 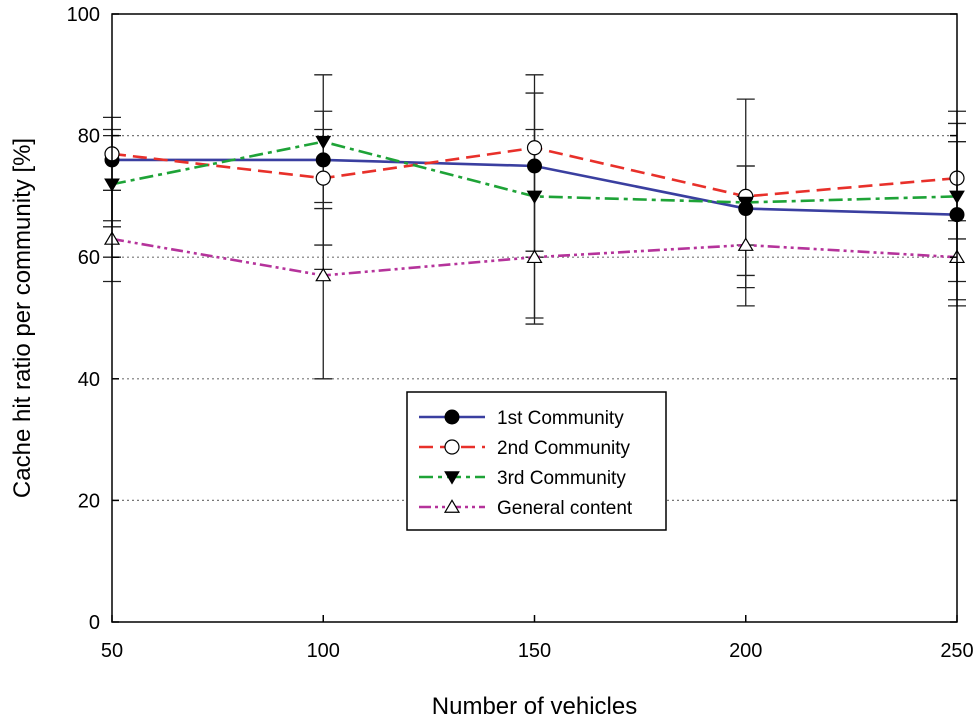 I want to click on marker-s2-p3, so click(x=534, y=148).